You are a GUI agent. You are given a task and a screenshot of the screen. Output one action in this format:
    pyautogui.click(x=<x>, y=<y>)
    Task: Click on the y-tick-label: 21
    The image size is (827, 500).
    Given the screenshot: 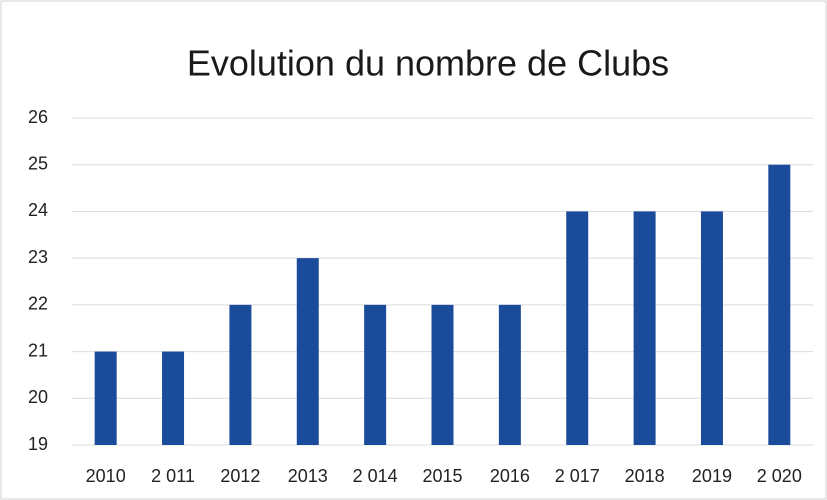 What is the action you would take?
    pyautogui.click(x=38, y=350)
    